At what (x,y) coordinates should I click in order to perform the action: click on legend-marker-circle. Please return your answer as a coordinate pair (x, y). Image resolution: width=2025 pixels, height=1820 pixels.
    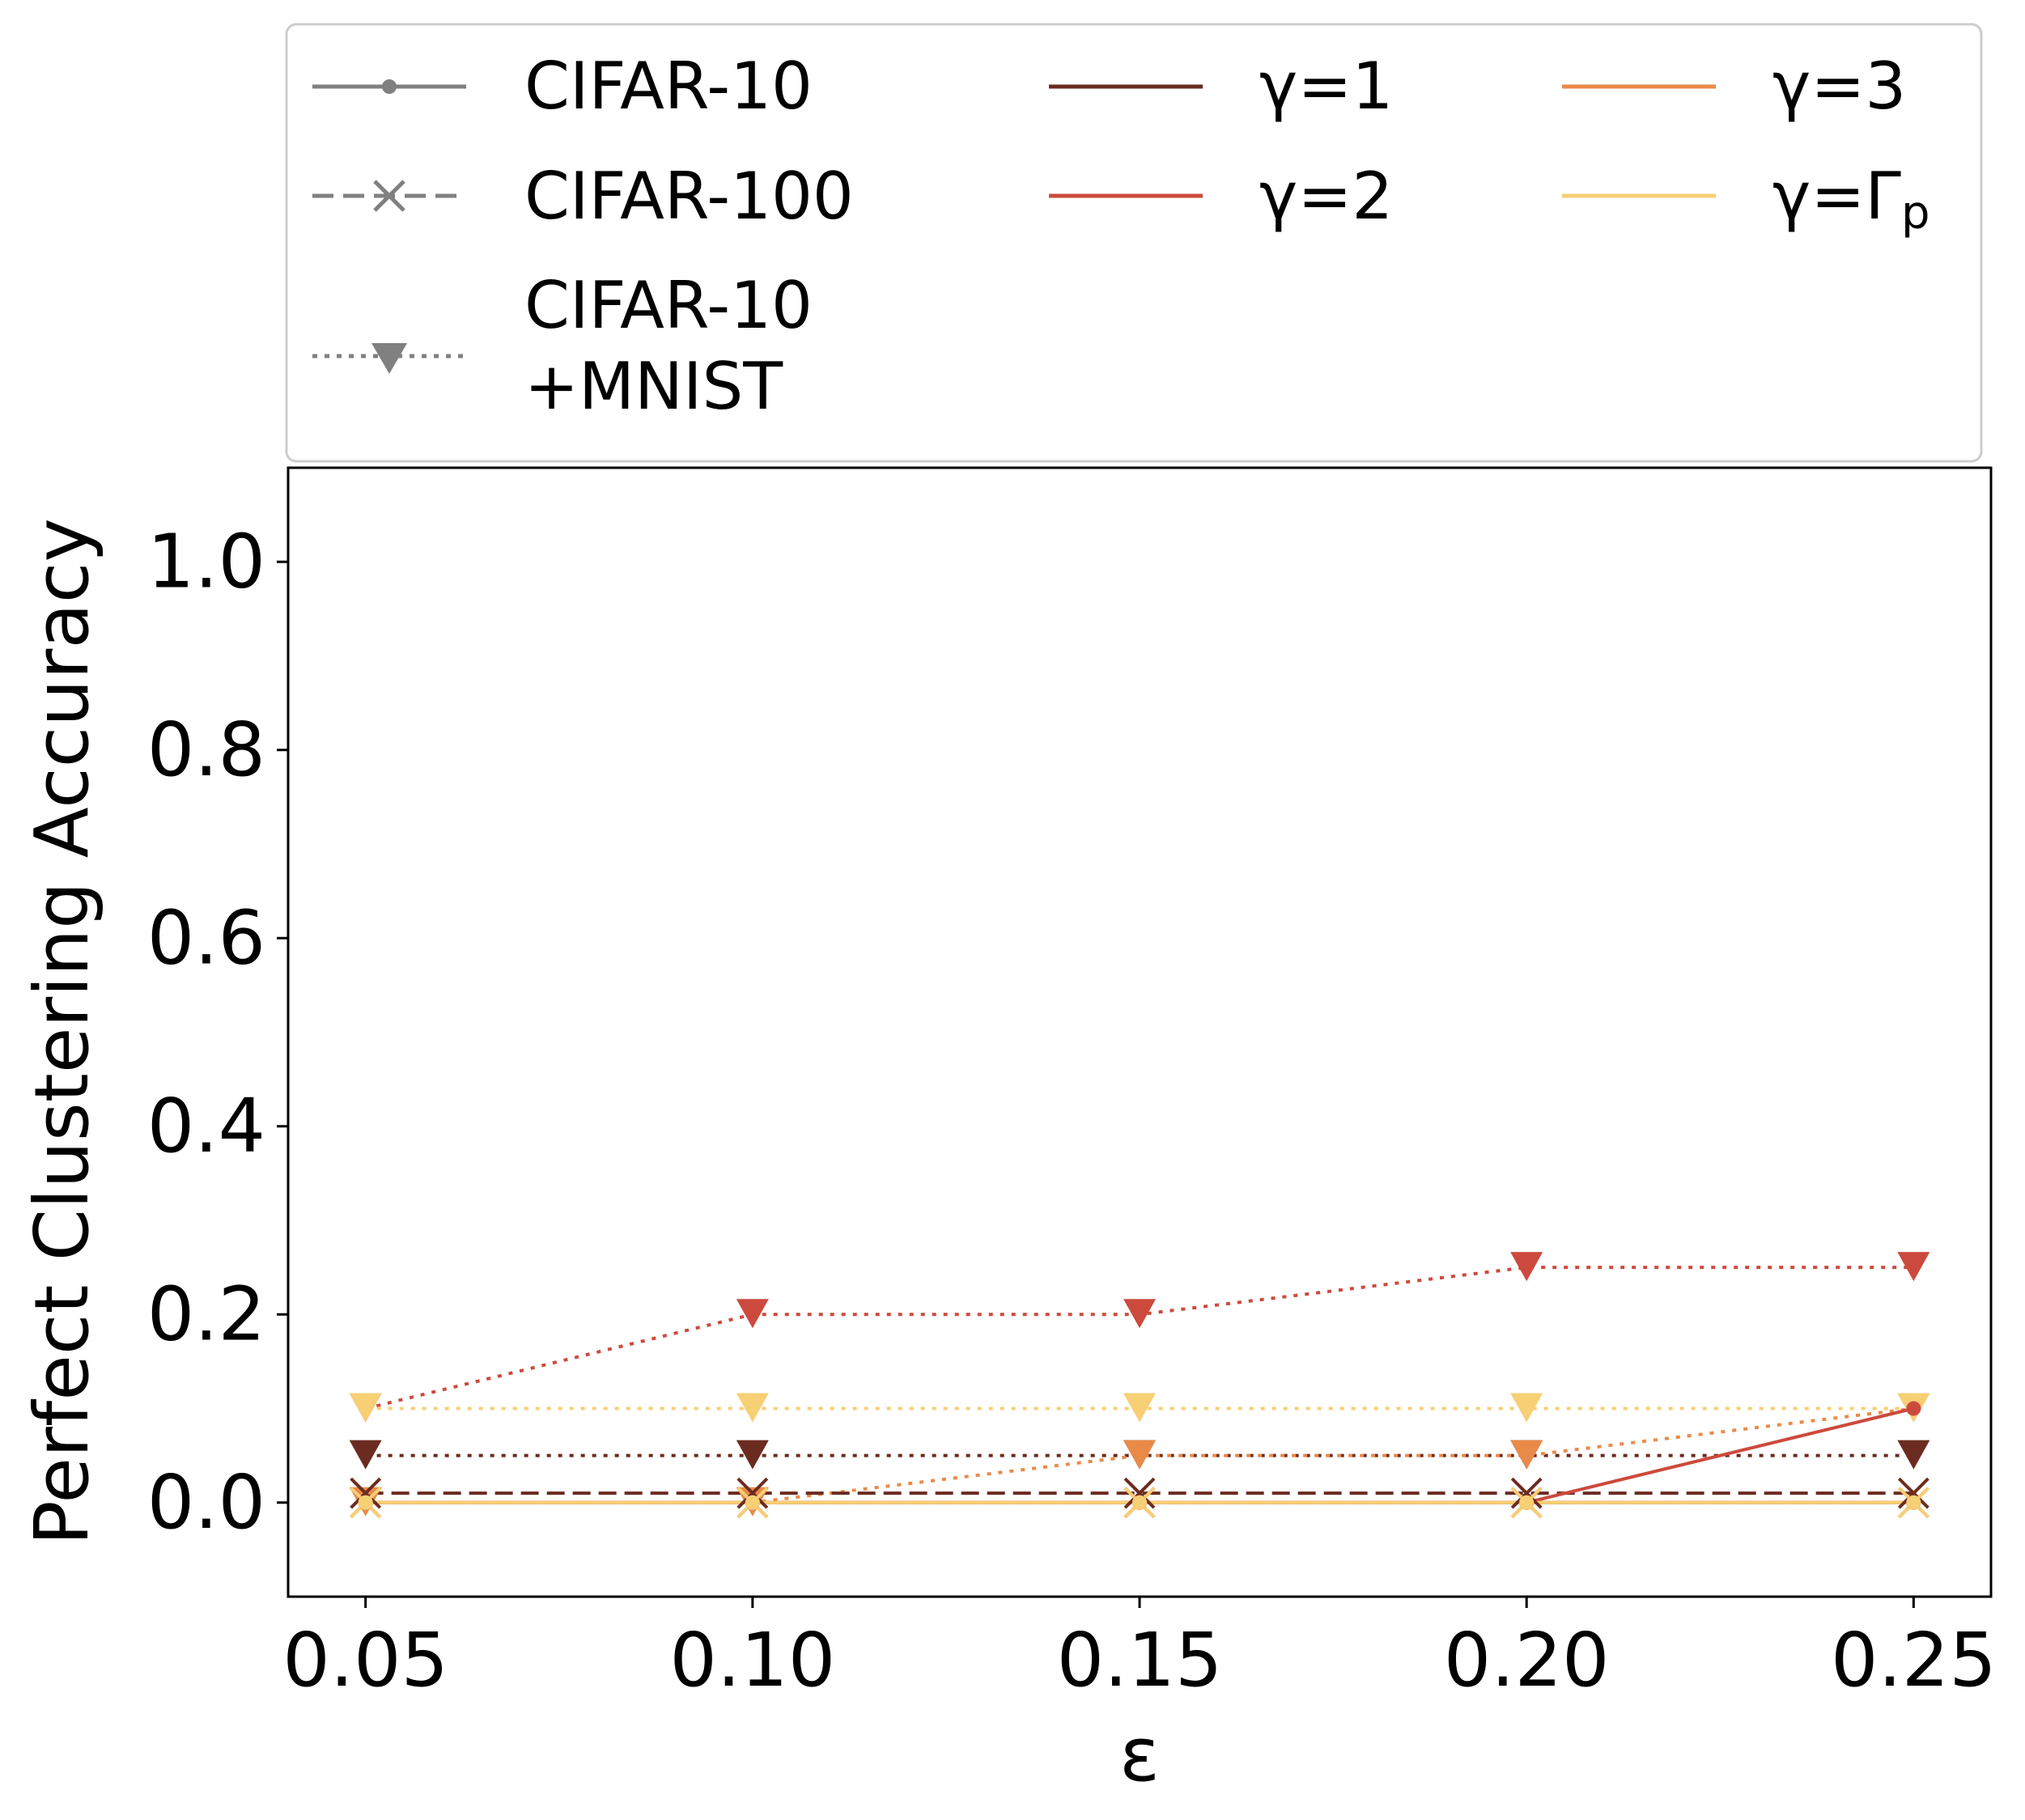
    Looking at the image, I should click on (389, 87).